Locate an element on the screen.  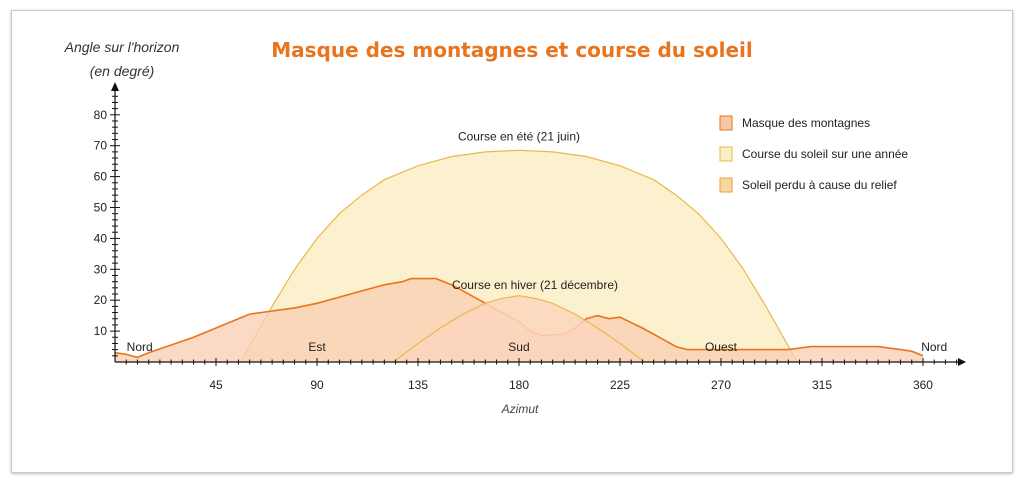
direction-label-1: Est is located at coordinates (317, 347).